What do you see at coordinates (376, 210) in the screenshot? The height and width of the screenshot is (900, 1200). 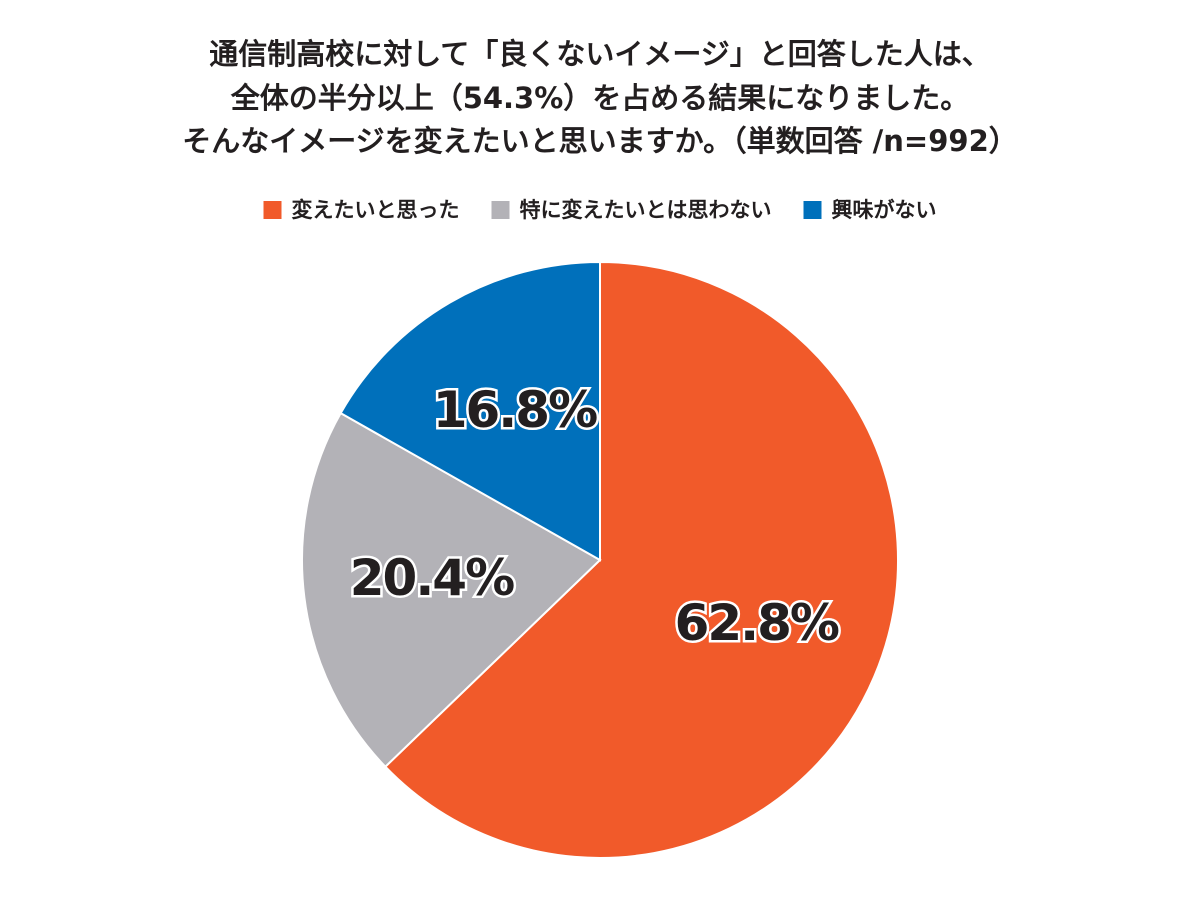 I see `legend-label: 変えたいと思った` at bounding box center [376, 210].